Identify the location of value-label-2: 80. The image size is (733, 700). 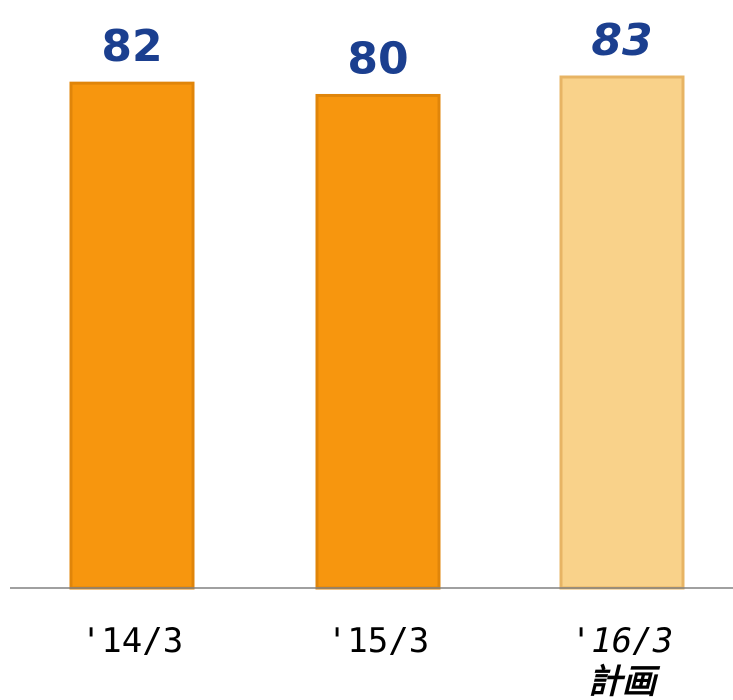
(377, 58).